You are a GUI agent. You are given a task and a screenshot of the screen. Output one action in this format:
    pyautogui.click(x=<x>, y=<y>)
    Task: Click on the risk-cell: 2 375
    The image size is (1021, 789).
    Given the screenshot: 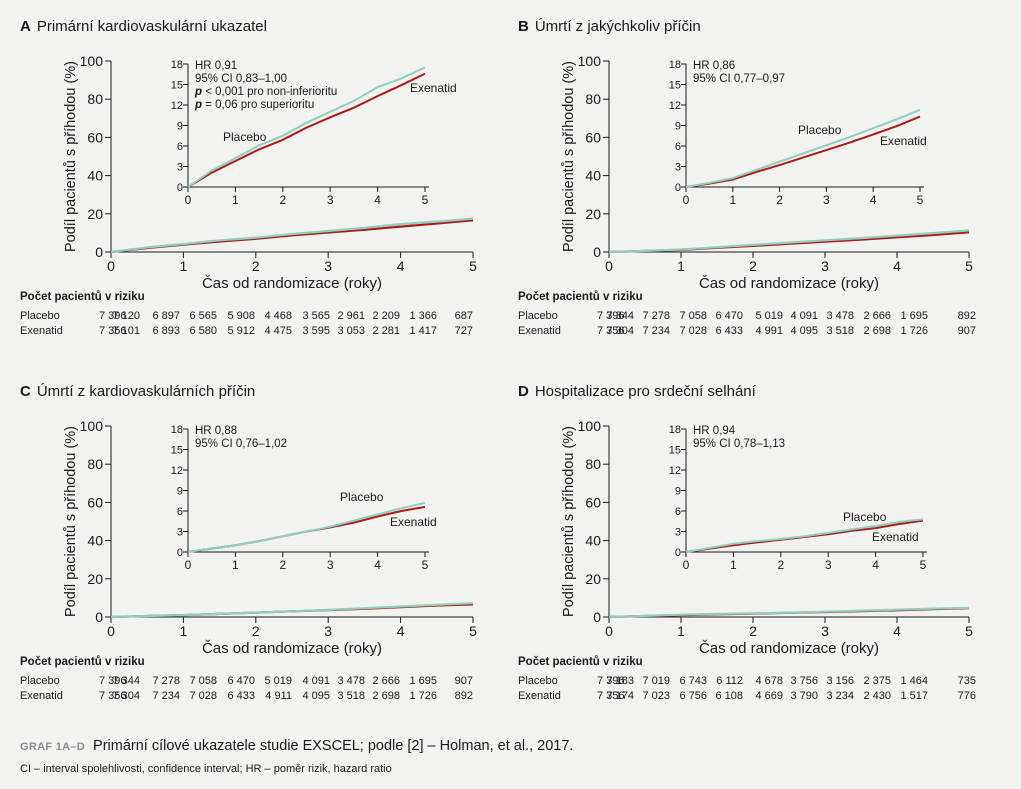 What is the action you would take?
    pyautogui.click(x=877, y=681)
    